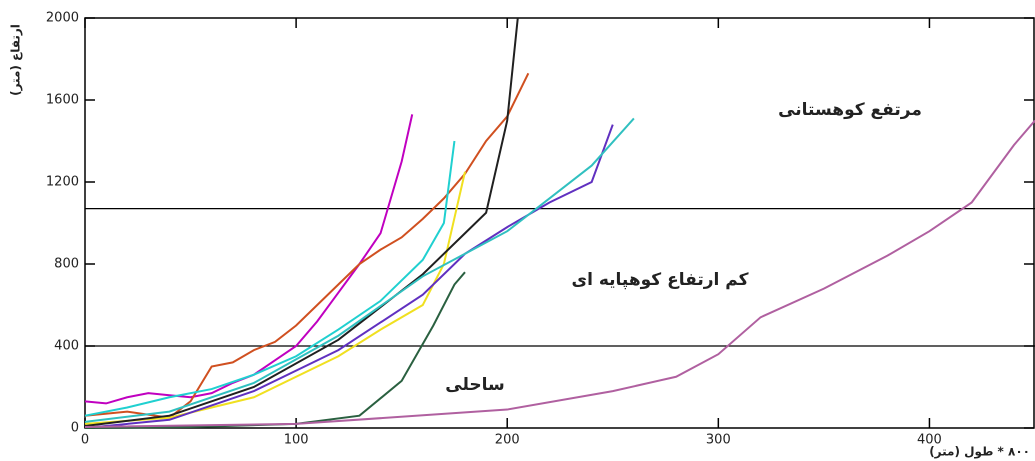  Describe the element at coordinates (507, 440) in the screenshot. I see `x-tick-label: 200` at that location.